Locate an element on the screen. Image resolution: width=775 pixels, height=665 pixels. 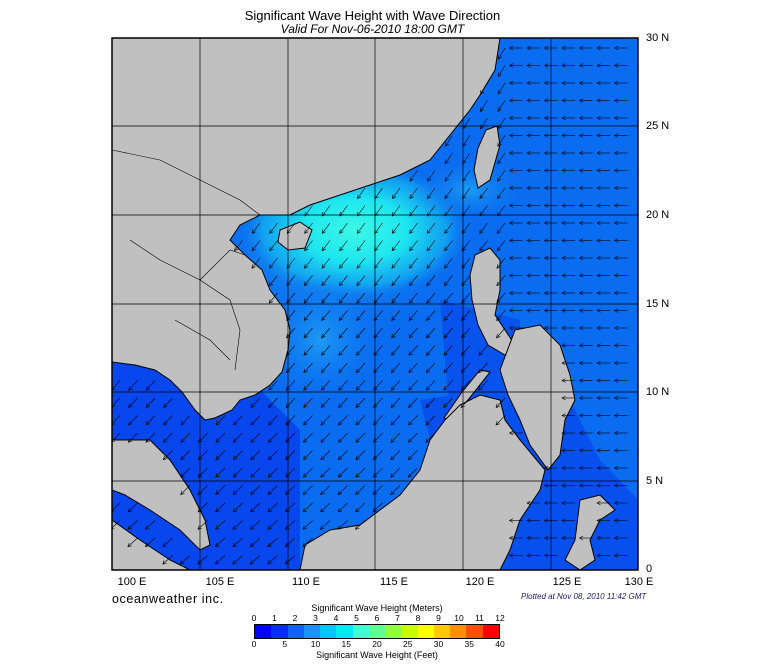
legend-tick: 0 is located at coordinates (254, 618).